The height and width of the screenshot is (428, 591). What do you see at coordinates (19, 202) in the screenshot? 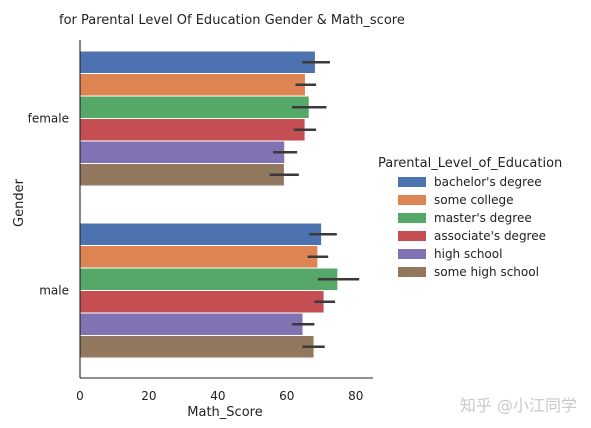
I see `y-axis-label: Gender` at bounding box center [19, 202].